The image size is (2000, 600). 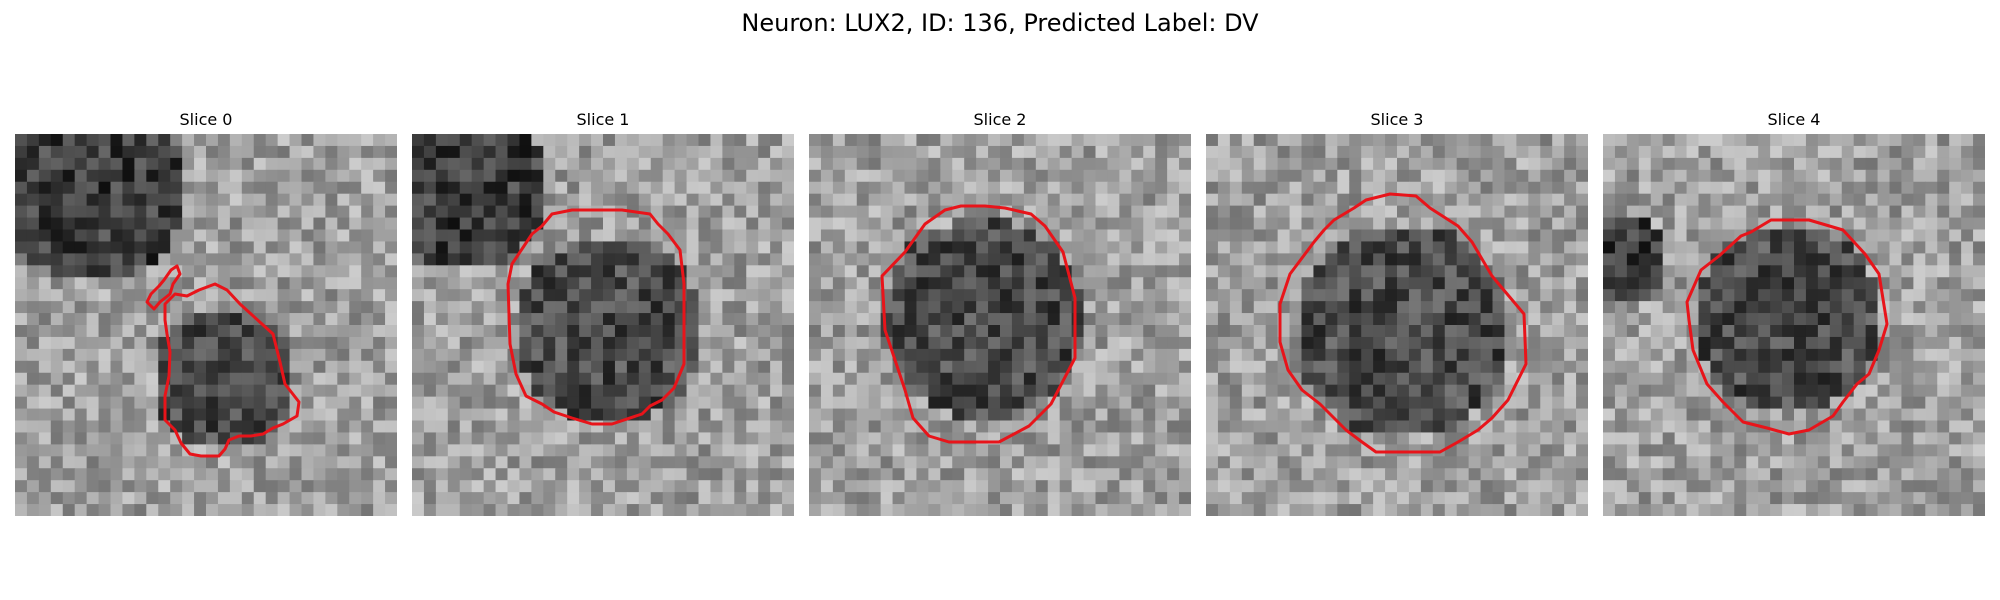 I want to click on slice-title: Slice 3, so click(x=1397, y=119).